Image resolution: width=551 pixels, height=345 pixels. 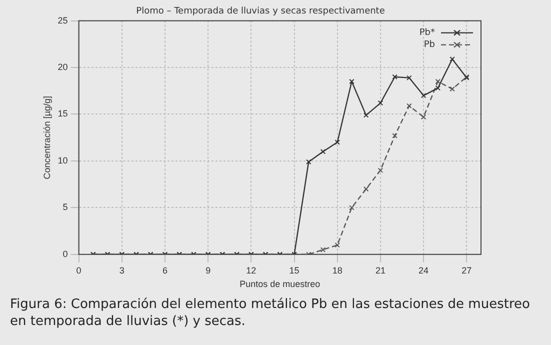 I want to click on x-tick-label: 24, so click(x=423, y=270).